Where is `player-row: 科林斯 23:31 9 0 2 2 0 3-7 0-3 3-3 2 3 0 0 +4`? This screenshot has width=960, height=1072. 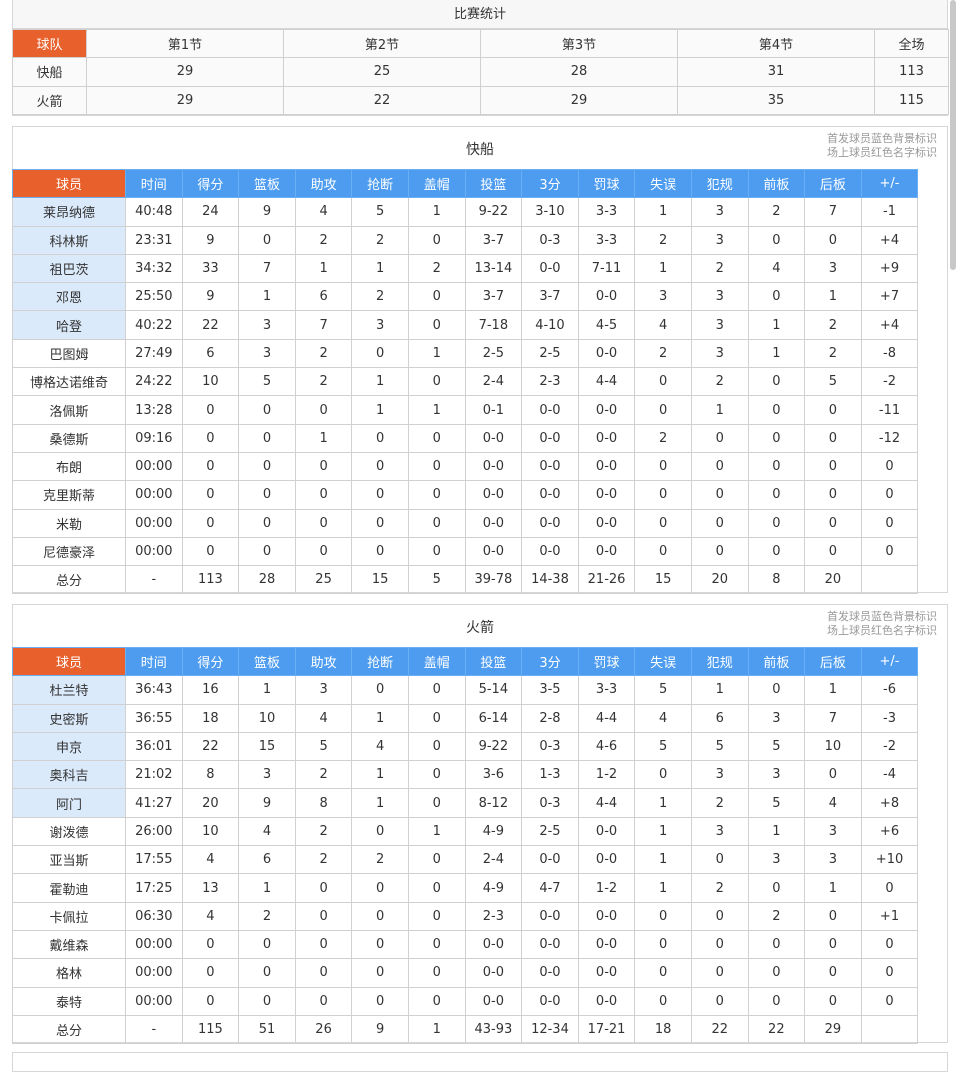 player-row: 科林斯 23:31 9 0 2 2 0 3-7 0-3 3-3 2 3 0 0 +4 is located at coordinates (465, 240).